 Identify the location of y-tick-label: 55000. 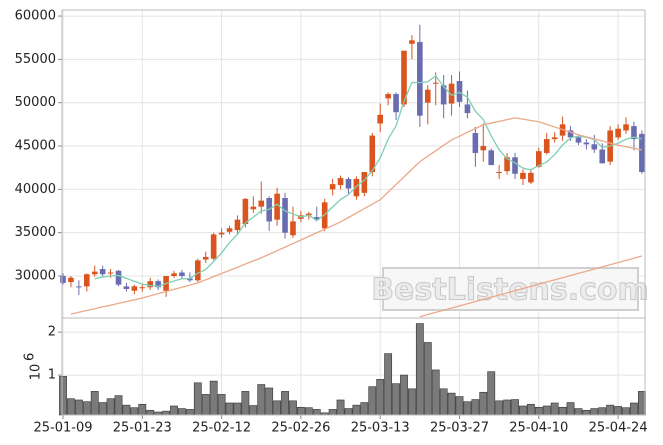
(35, 59).